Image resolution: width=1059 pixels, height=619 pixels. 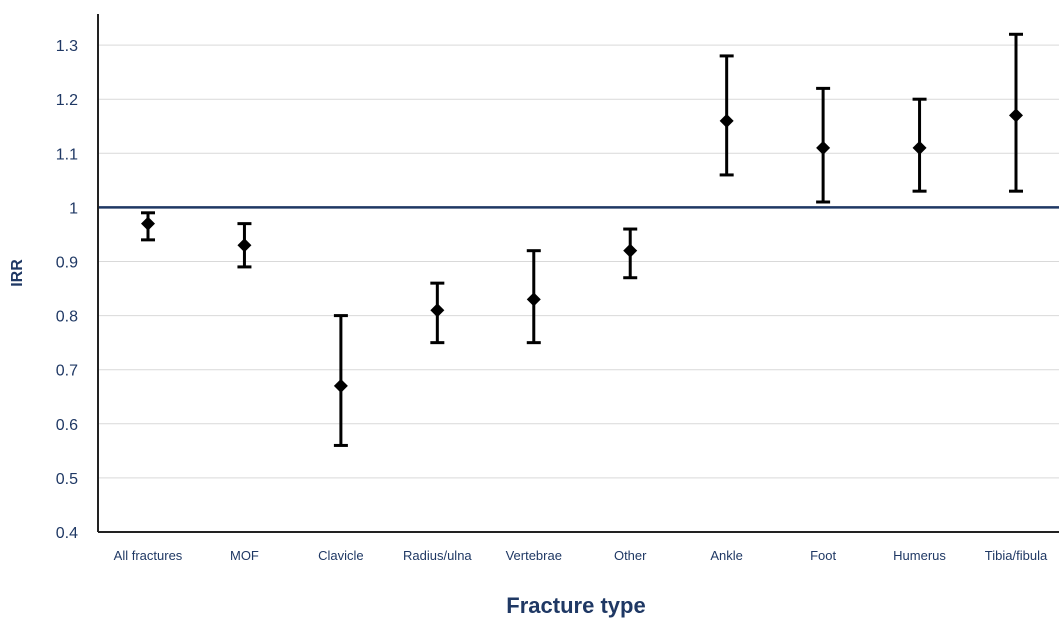 I want to click on y-tick-label: 1.3, so click(x=67, y=46).